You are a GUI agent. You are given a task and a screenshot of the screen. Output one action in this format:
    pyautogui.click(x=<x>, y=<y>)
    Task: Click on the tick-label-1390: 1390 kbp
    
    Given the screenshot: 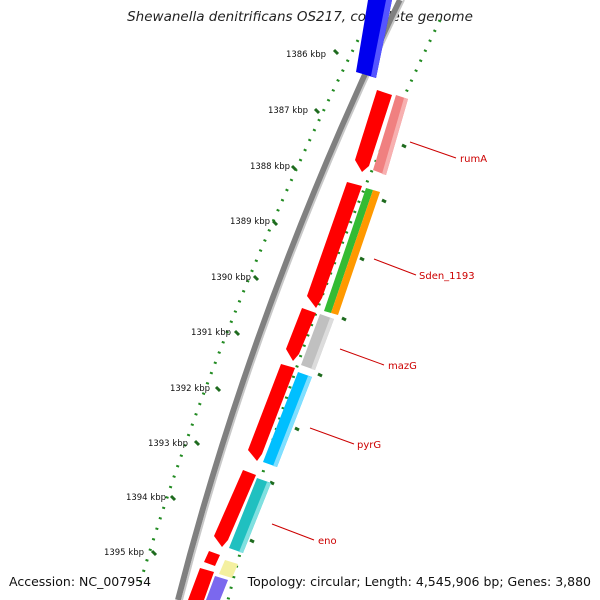 What is the action you would take?
    pyautogui.click(x=231, y=278)
    